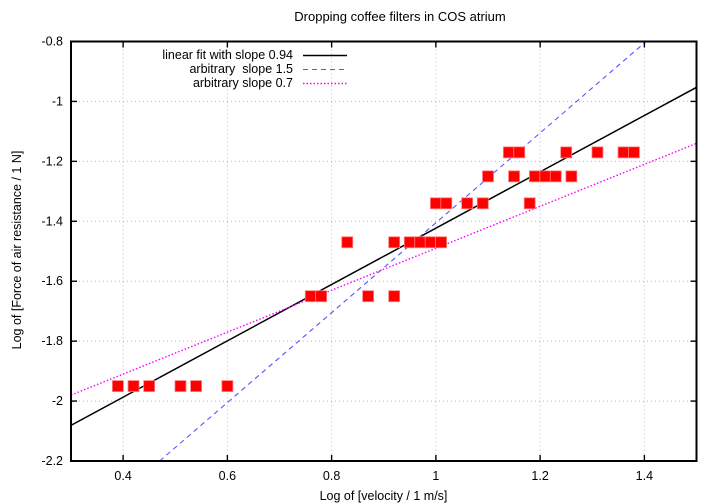  Describe the element at coordinates (435, 476) in the screenshot. I see `x-tick-label: 1` at that location.